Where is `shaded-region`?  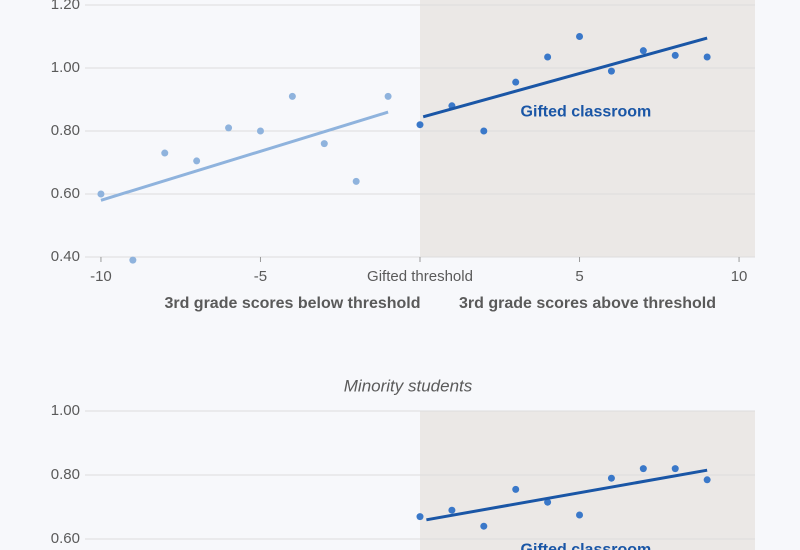 shaded-region is located at coordinates (587, 480).